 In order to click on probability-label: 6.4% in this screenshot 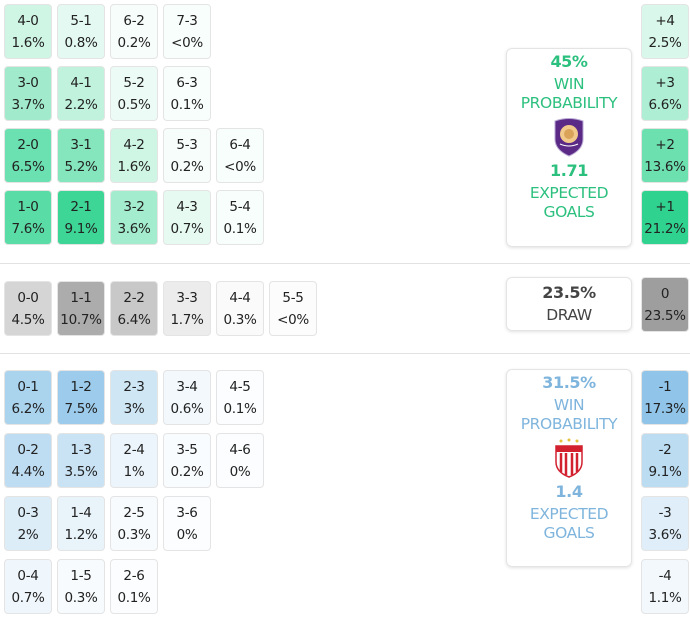, I will do `click(134, 319)`.